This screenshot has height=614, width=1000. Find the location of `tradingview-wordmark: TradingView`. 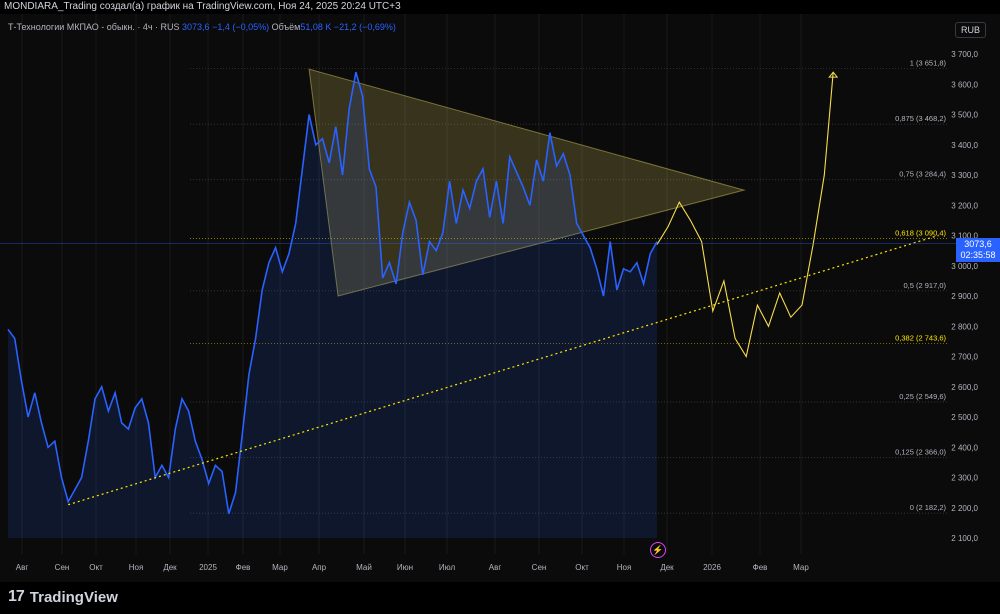

tradingview-wordmark: TradingView is located at coordinates (73, 597).